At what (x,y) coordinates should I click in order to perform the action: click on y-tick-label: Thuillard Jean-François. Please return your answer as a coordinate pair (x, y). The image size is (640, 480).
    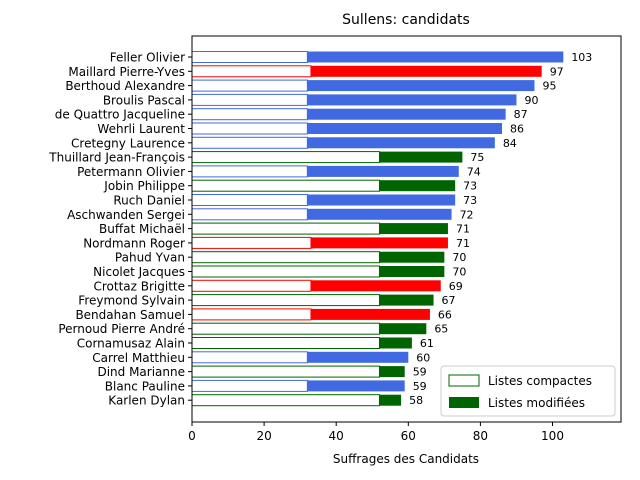
    Looking at the image, I should click on (116, 158).